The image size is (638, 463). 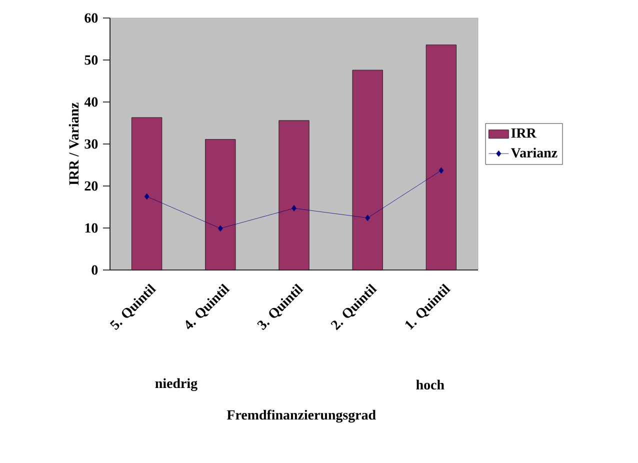 I want to click on text: Fremdfinanzierungsgrad, so click(x=301, y=416).